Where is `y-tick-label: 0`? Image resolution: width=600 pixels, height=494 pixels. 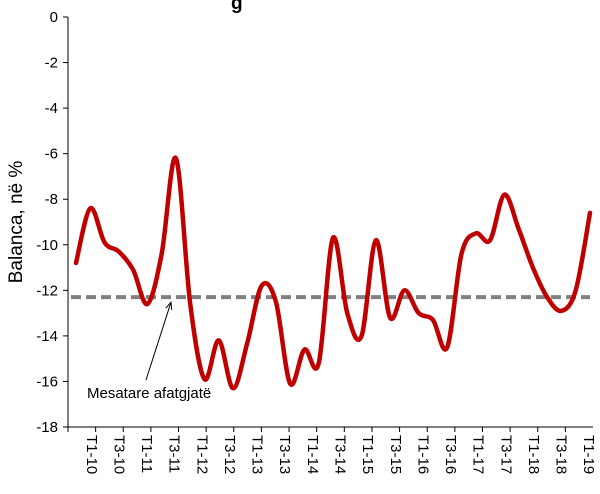
y-tick-label: 0 is located at coordinates (54, 17).